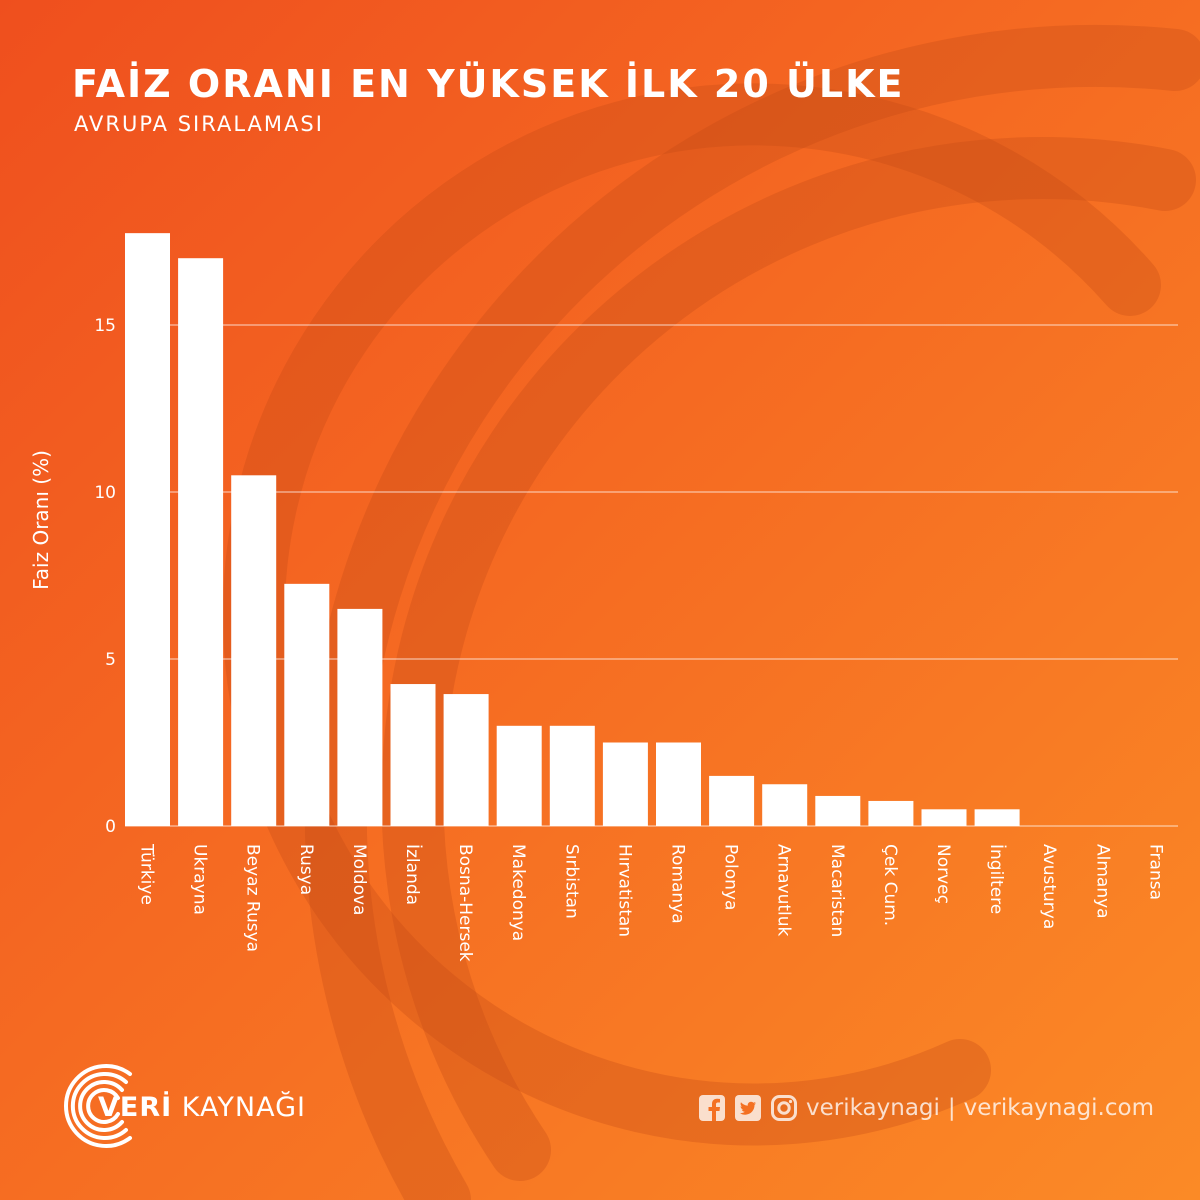 Image resolution: width=1200 pixels, height=1200 pixels. I want to click on x-tick-label: Polonya, so click(731, 877).